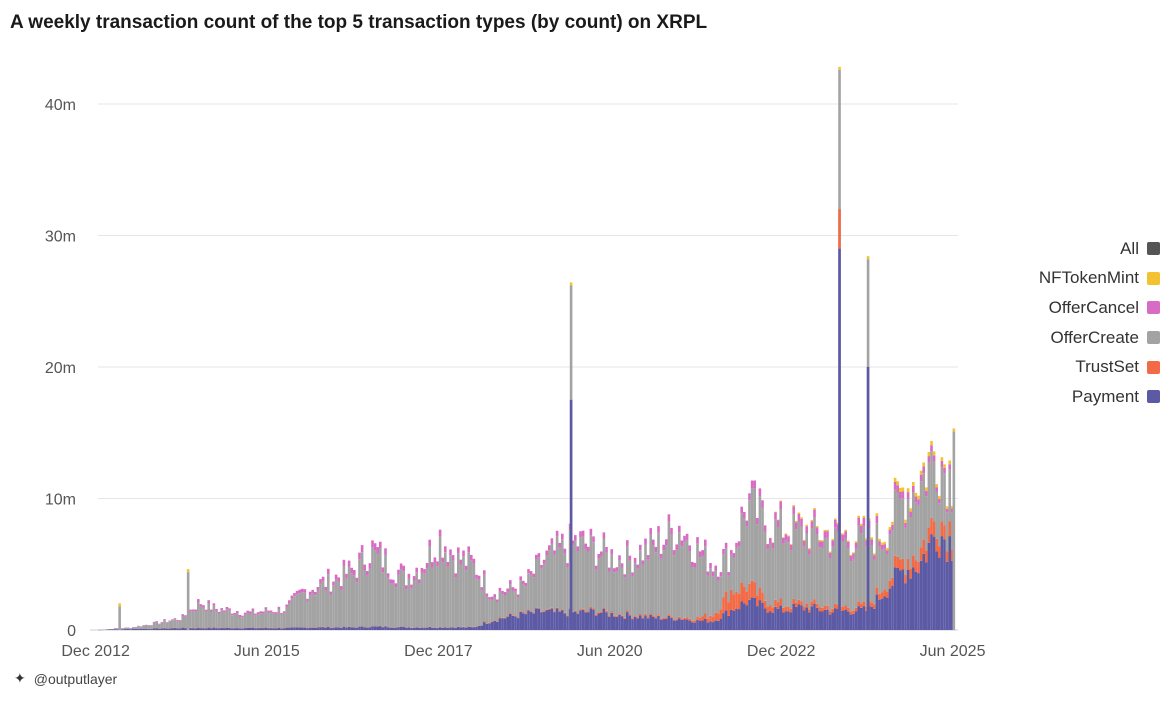 The image size is (1168, 702). Describe the element at coordinates (75, 678) in the screenshot. I see `credit-text: @outputlayer` at that location.